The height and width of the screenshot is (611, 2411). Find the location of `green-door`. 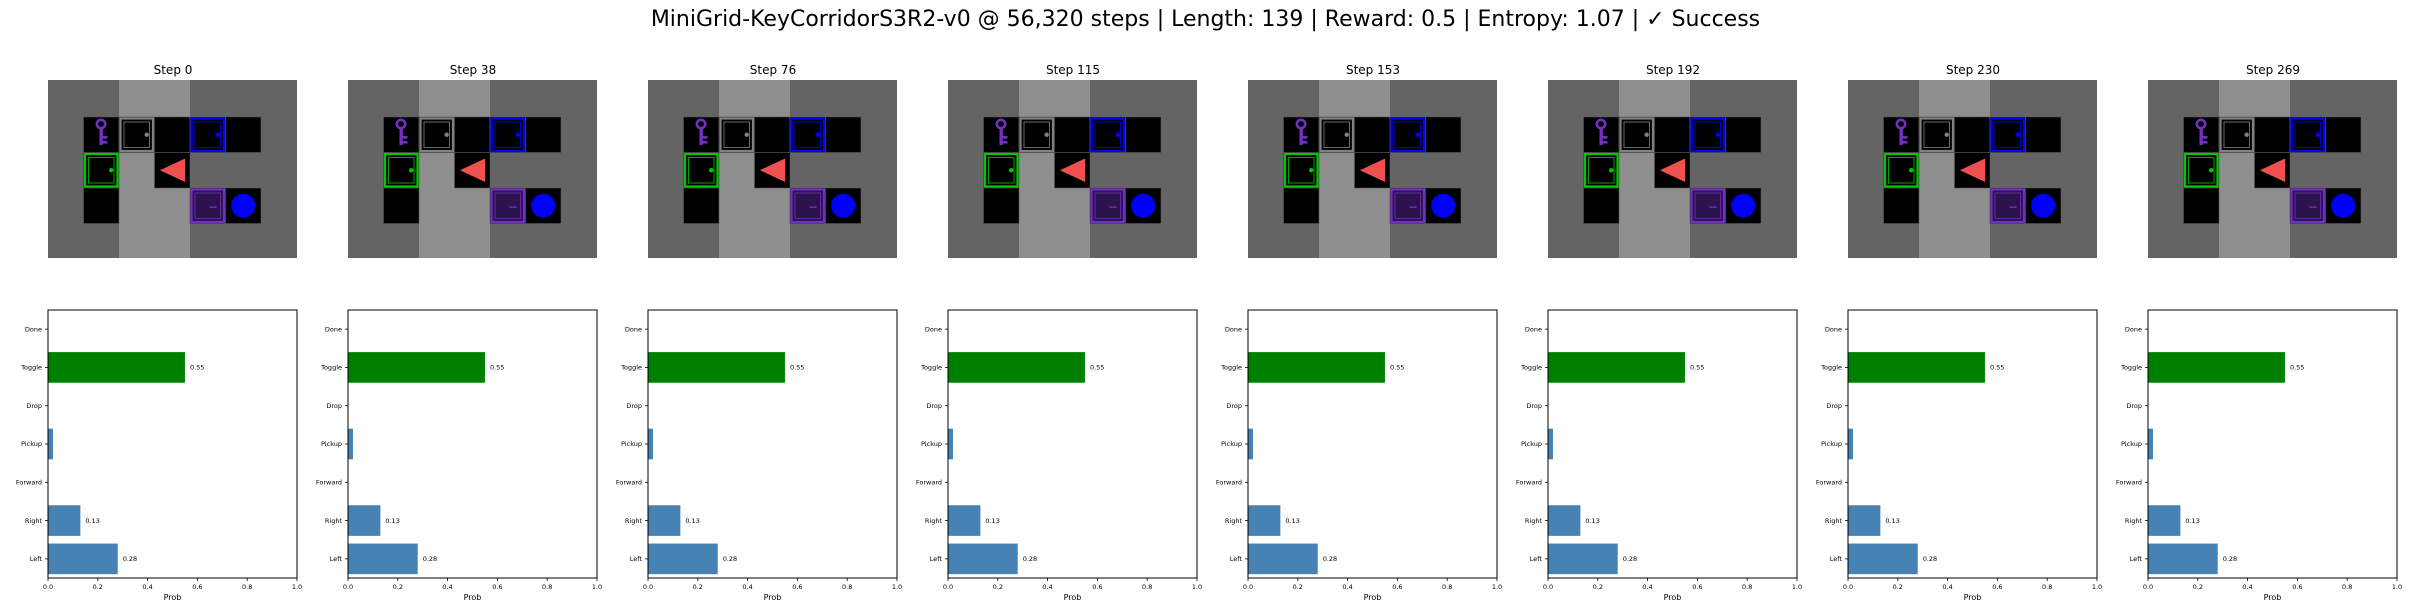

green-door is located at coordinates (1601, 170).